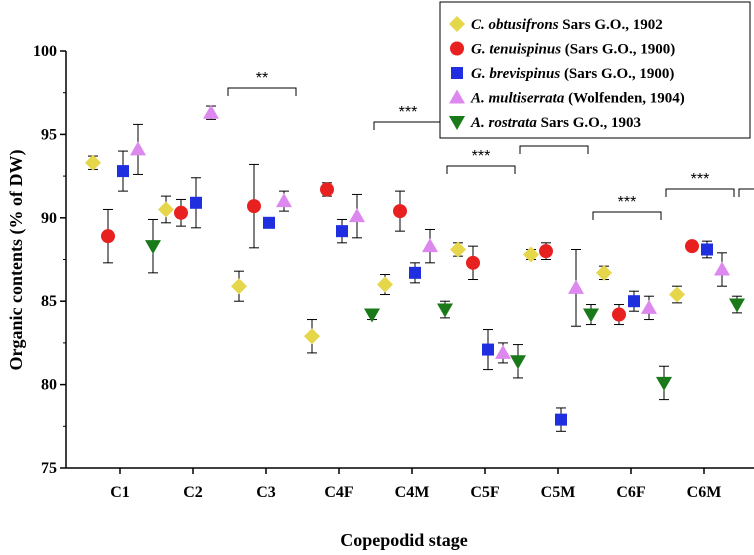 The width and height of the screenshot is (754, 555). I want to click on legend-species-name: C. obtusifrons, so click(515, 25).